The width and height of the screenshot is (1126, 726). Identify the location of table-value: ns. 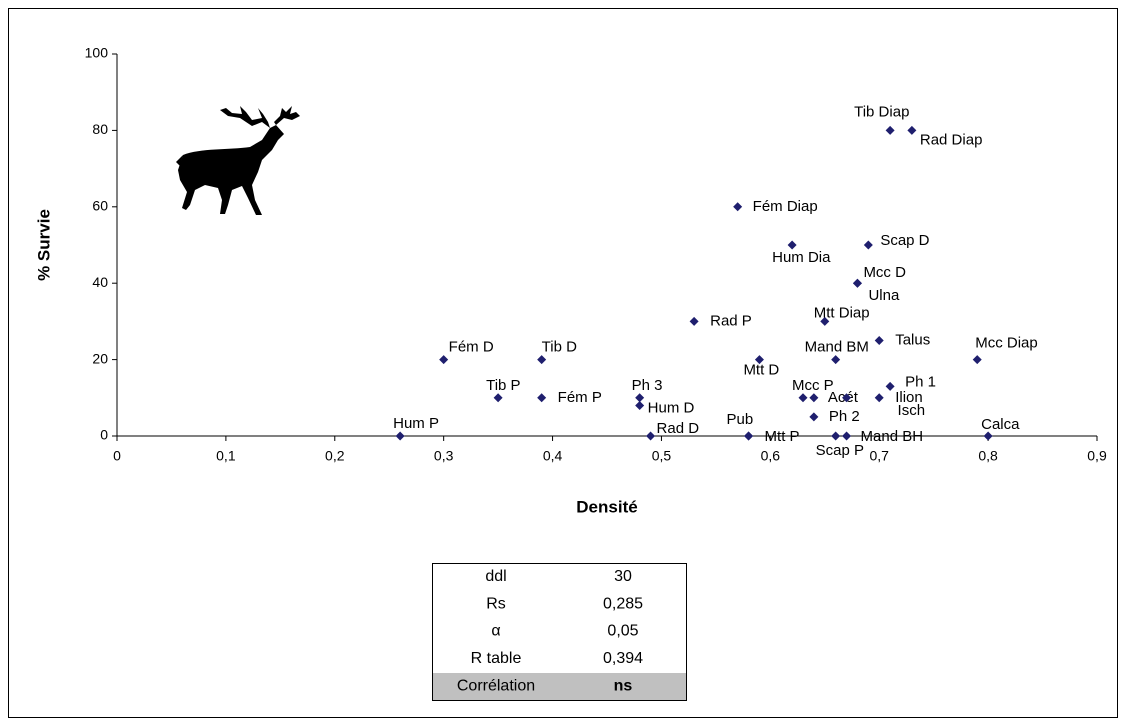
(623, 686).